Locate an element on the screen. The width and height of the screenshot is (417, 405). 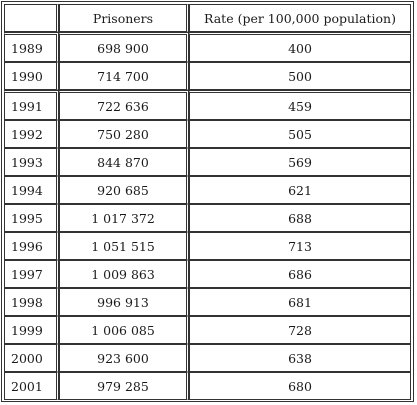
prisoners-cell: 979 285 is located at coordinates (124, 386).